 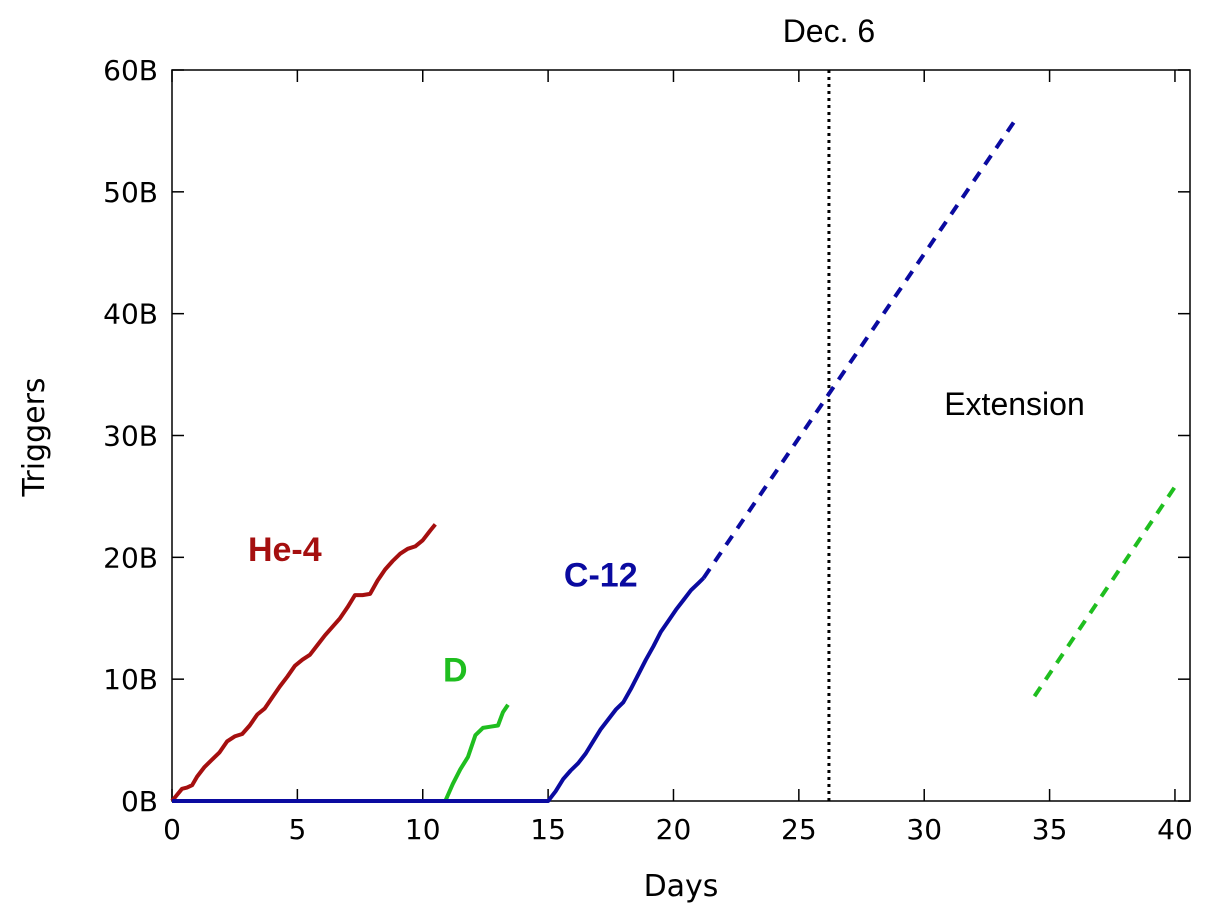 I want to click on x-tick-label: 20, so click(x=674, y=829).